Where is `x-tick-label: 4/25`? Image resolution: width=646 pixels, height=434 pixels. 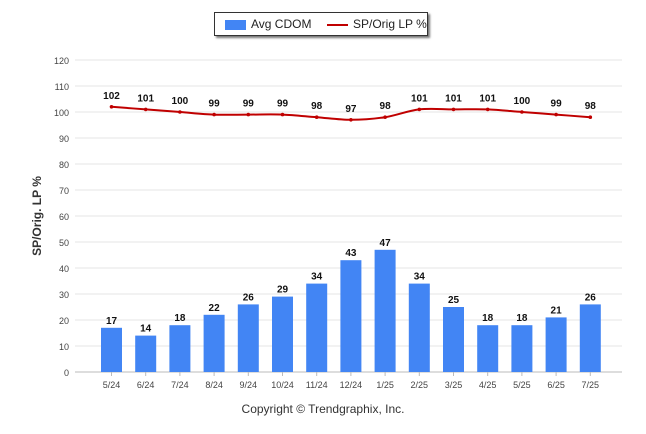 x-tick-label: 4/25 is located at coordinates (488, 385).